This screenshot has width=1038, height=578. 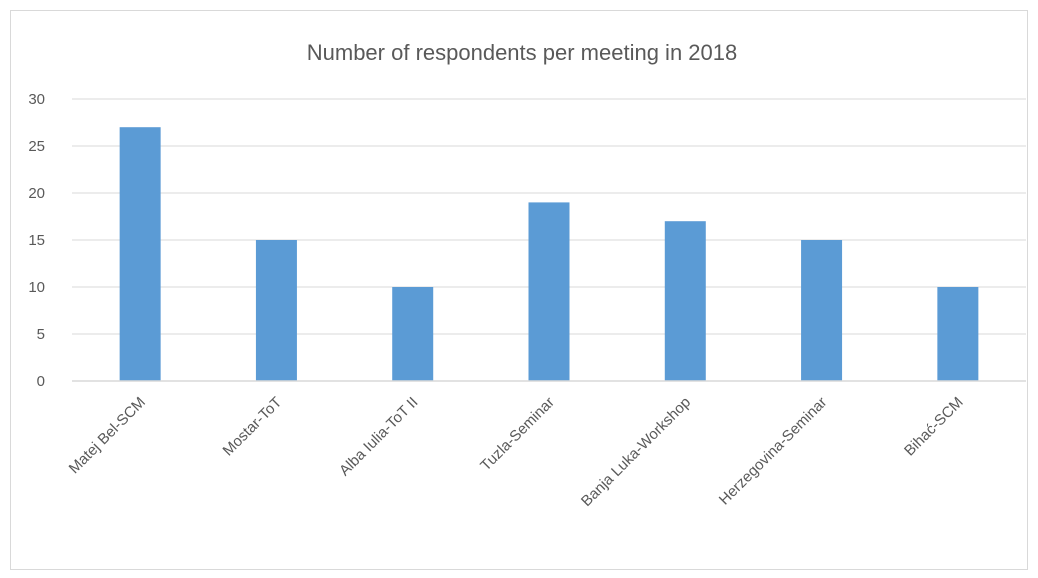 What do you see at coordinates (636, 452) in the screenshot?
I see `x-tick-label: Banja Luka-Workshop` at bounding box center [636, 452].